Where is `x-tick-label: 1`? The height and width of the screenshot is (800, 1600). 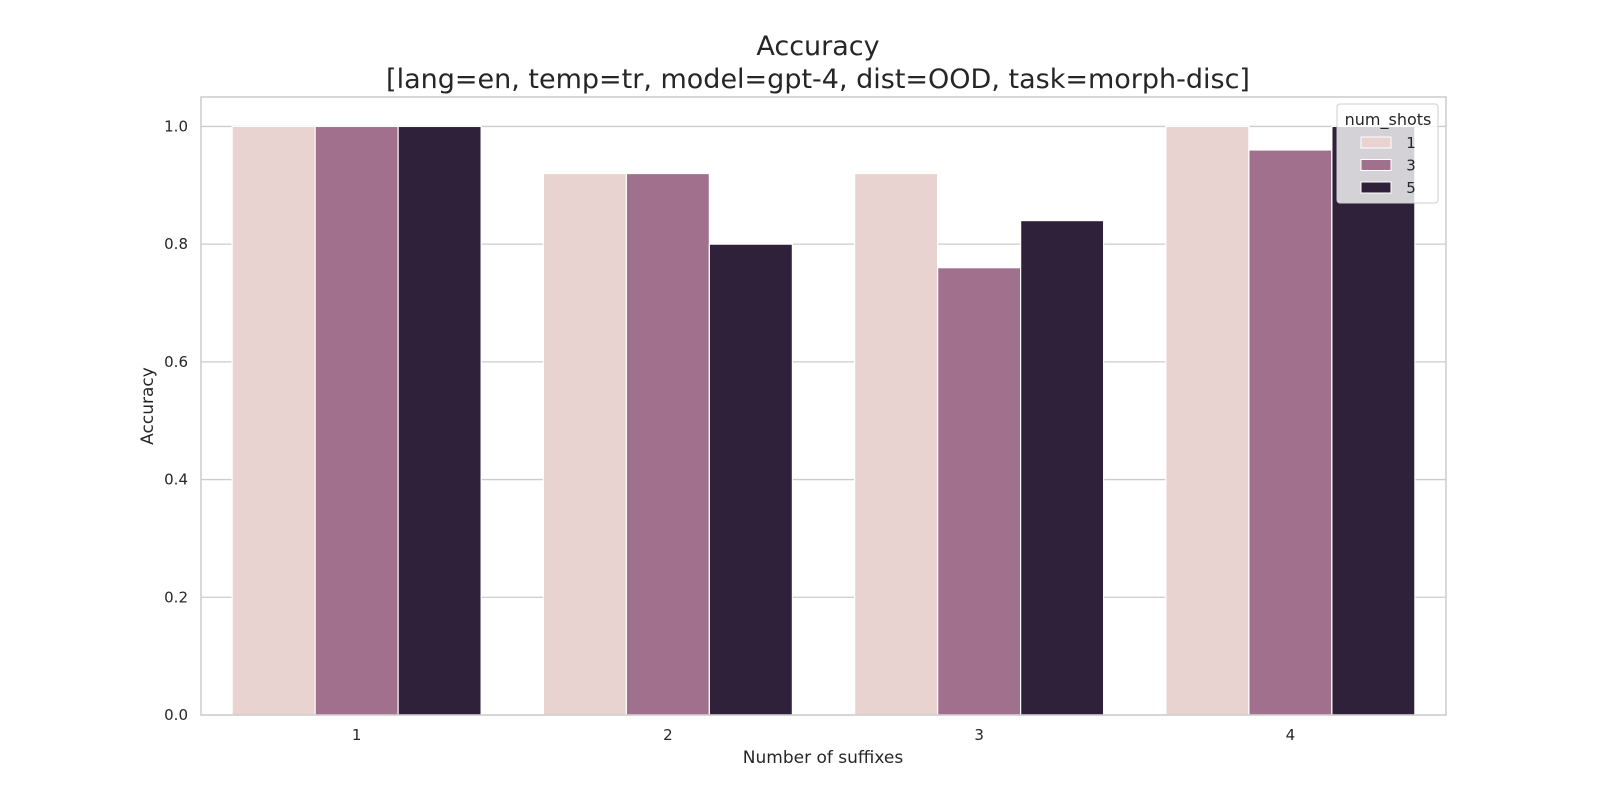
x-tick-label: 1 is located at coordinates (357, 735).